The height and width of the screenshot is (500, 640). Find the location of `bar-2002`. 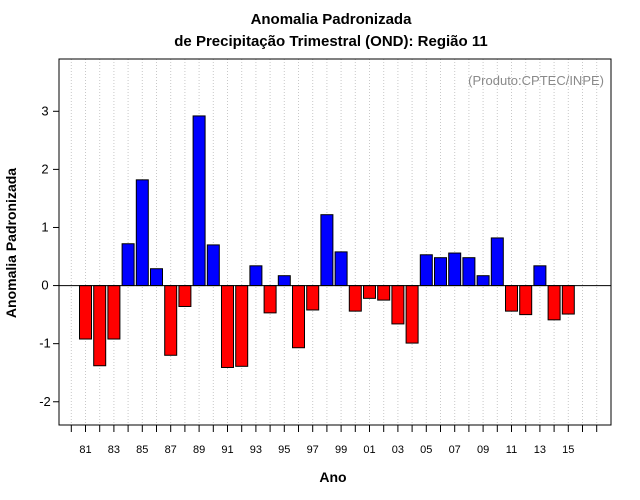

bar-2002 is located at coordinates (384, 293).